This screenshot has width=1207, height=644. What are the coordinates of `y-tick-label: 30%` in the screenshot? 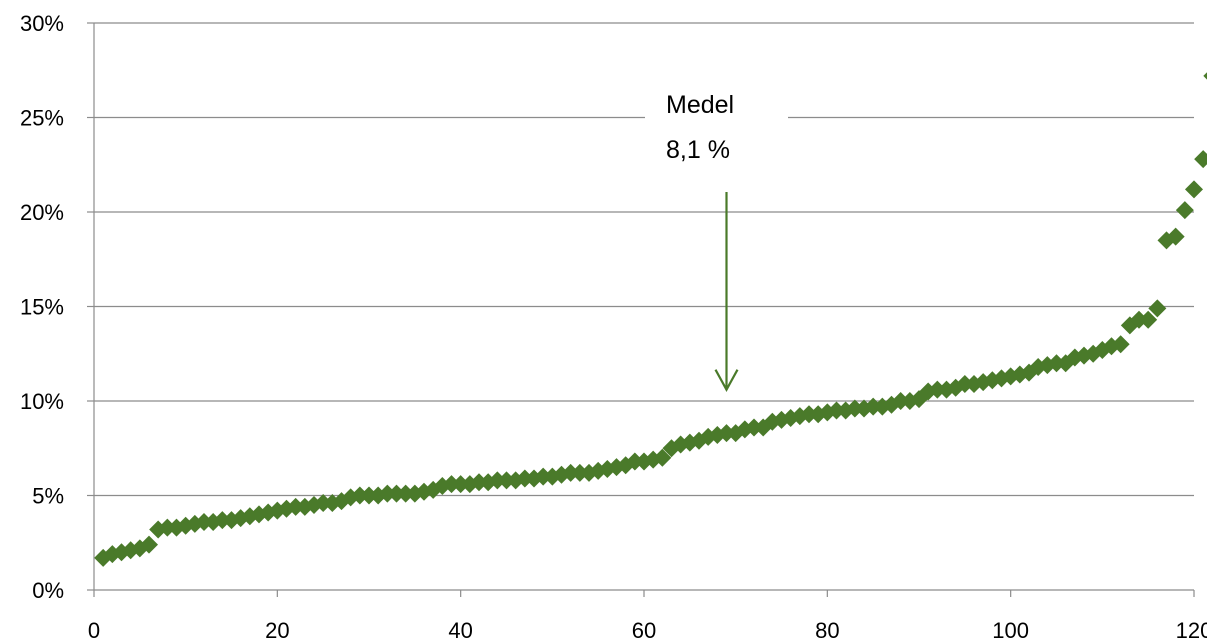 It's located at (42, 23).